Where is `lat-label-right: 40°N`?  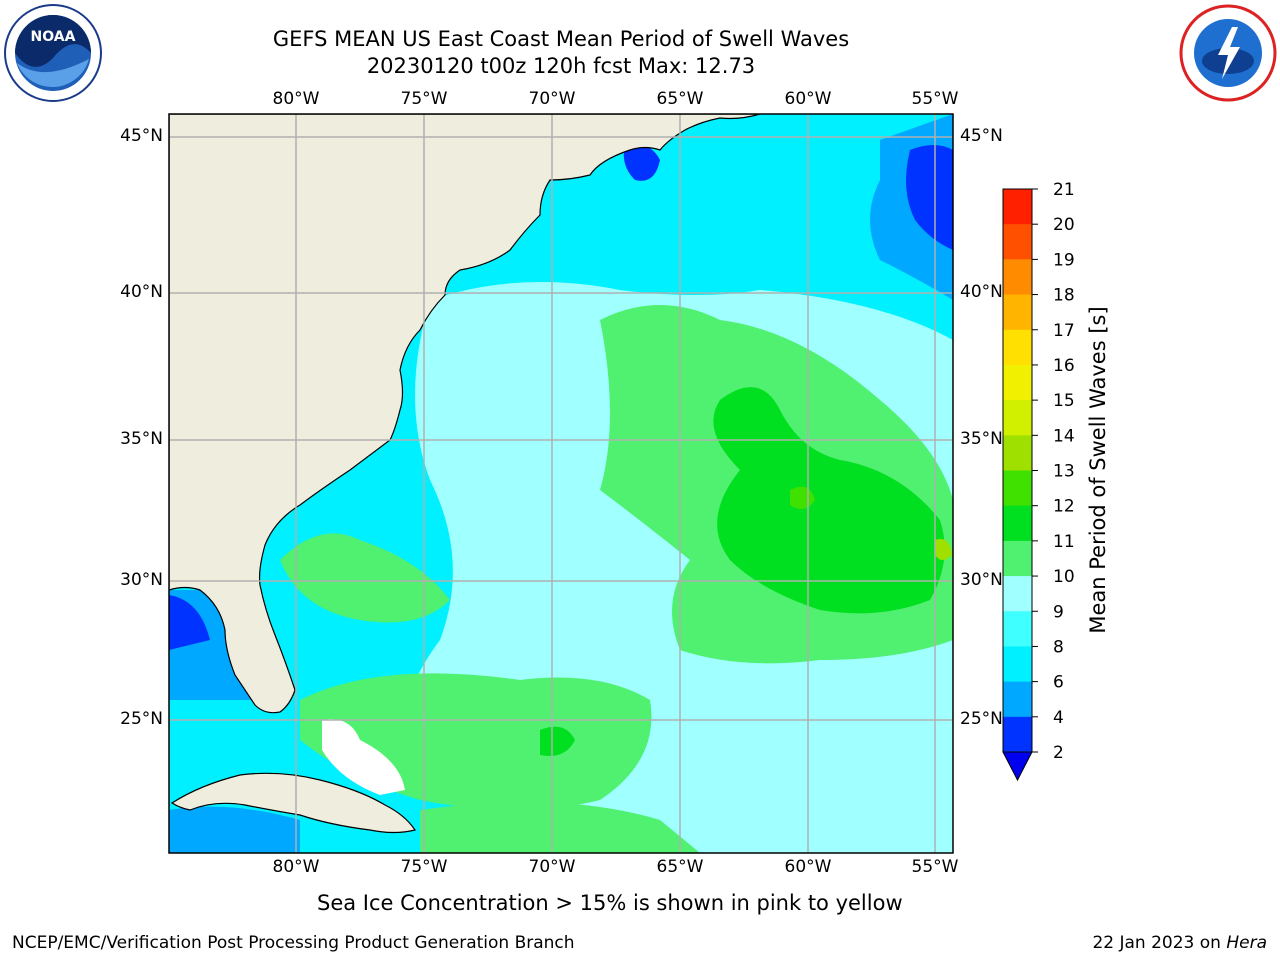 lat-label-right: 40°N is located at coordinates (981, 292).